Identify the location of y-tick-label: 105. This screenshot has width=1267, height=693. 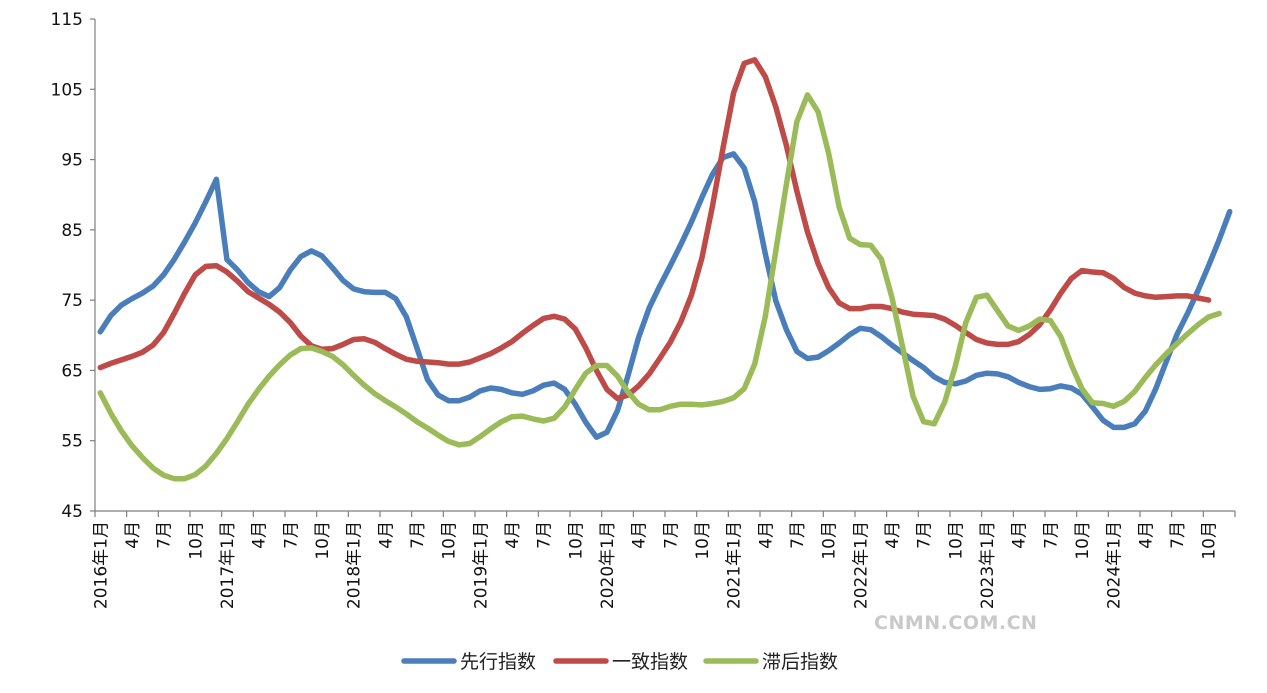
(67, 90).